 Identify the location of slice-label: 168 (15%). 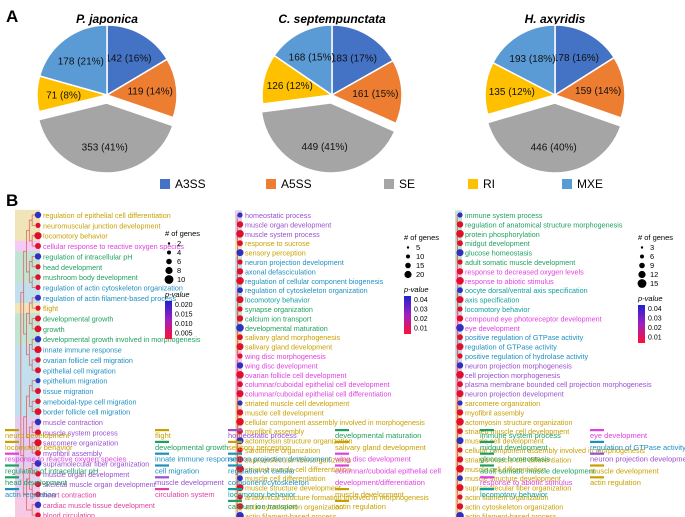
(312, 58).